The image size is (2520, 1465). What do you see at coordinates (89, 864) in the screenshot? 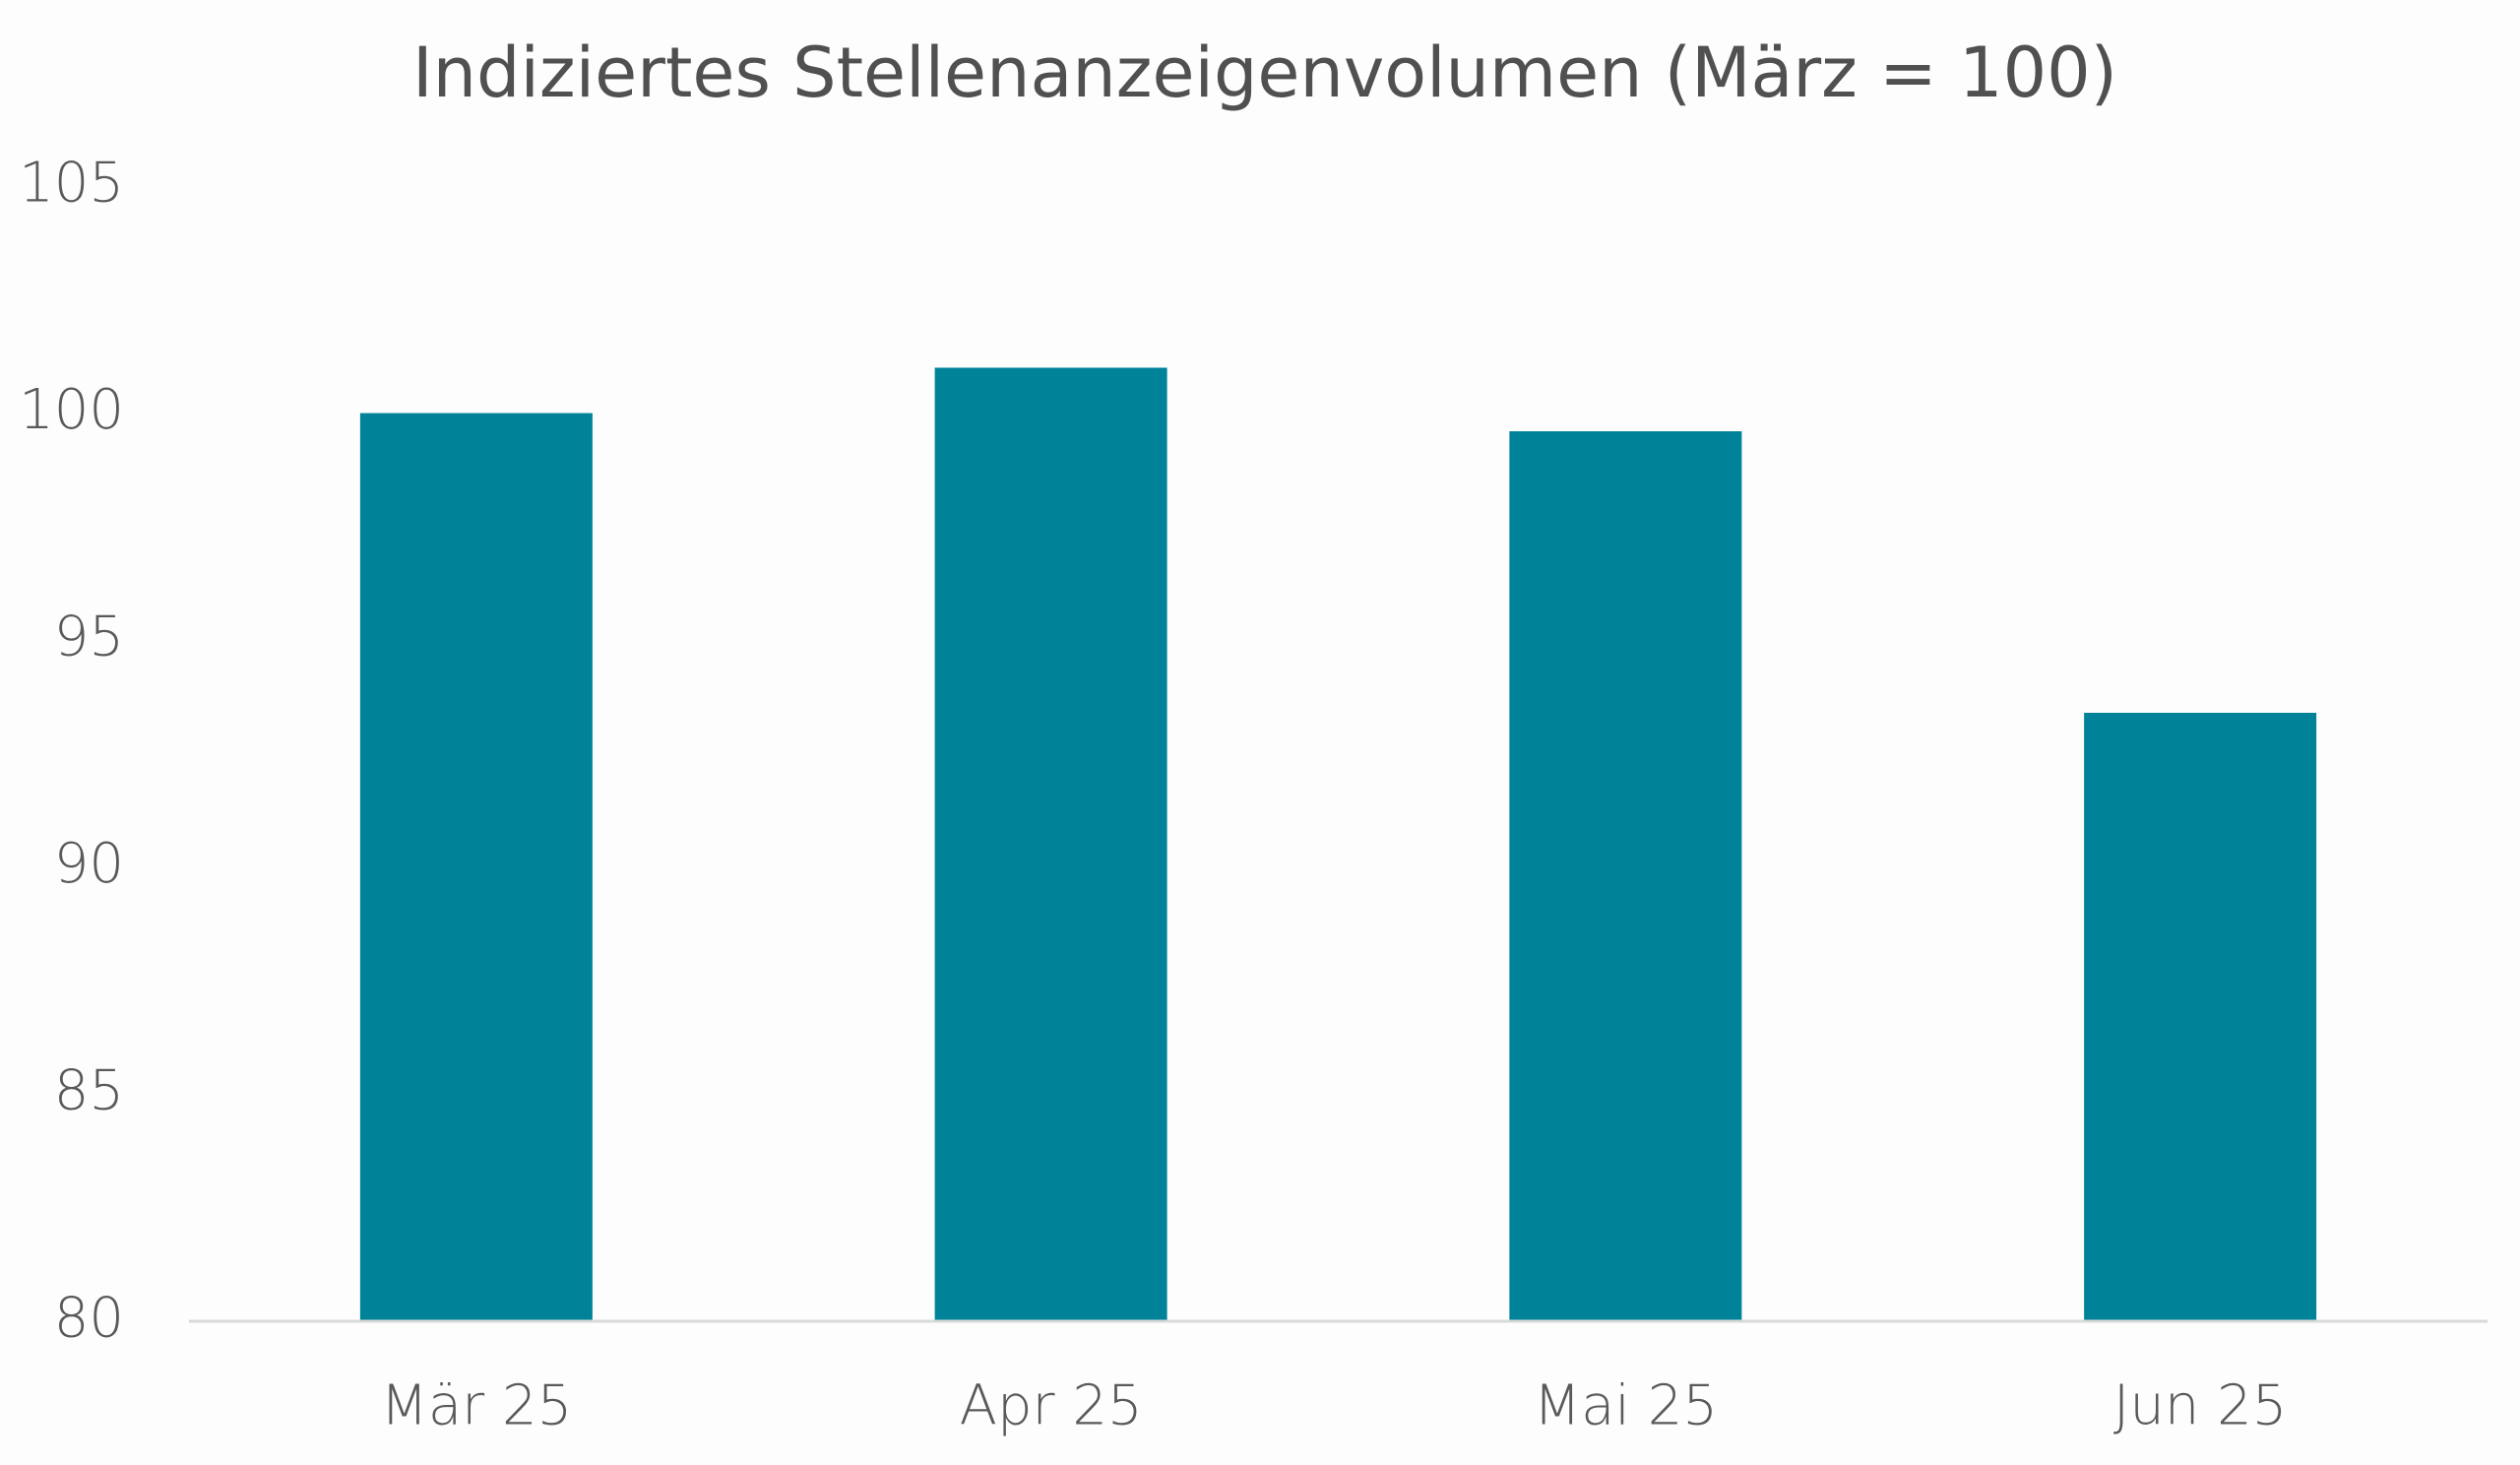
I see `y-tick-label: 90` at bounding box center [89, 864].